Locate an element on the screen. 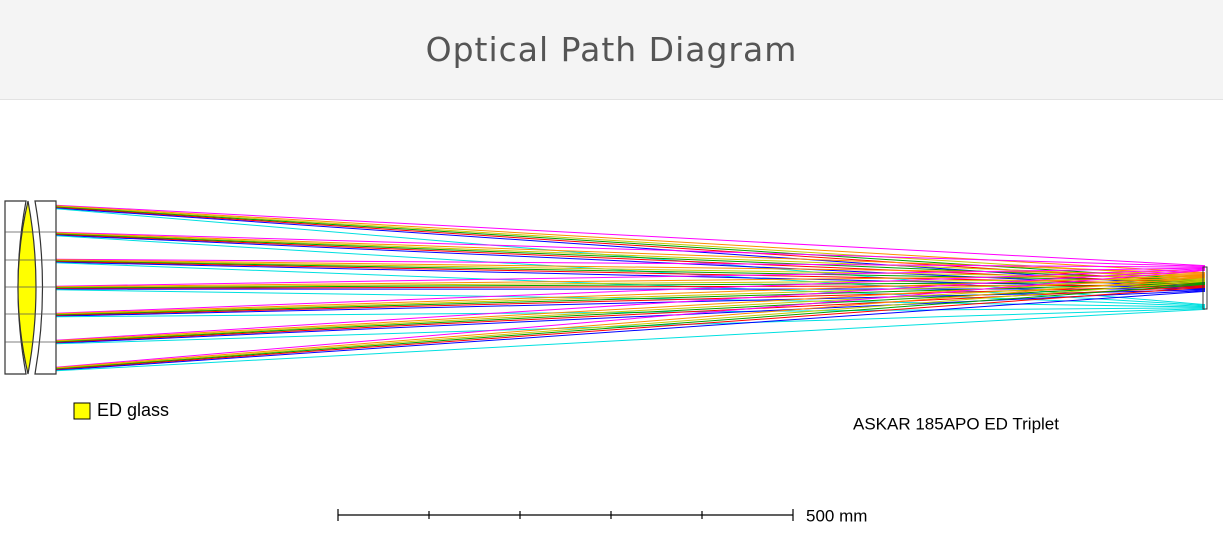 This screenshot has width=1223, height=549. lens-grid is located at coordinates (30, 287).